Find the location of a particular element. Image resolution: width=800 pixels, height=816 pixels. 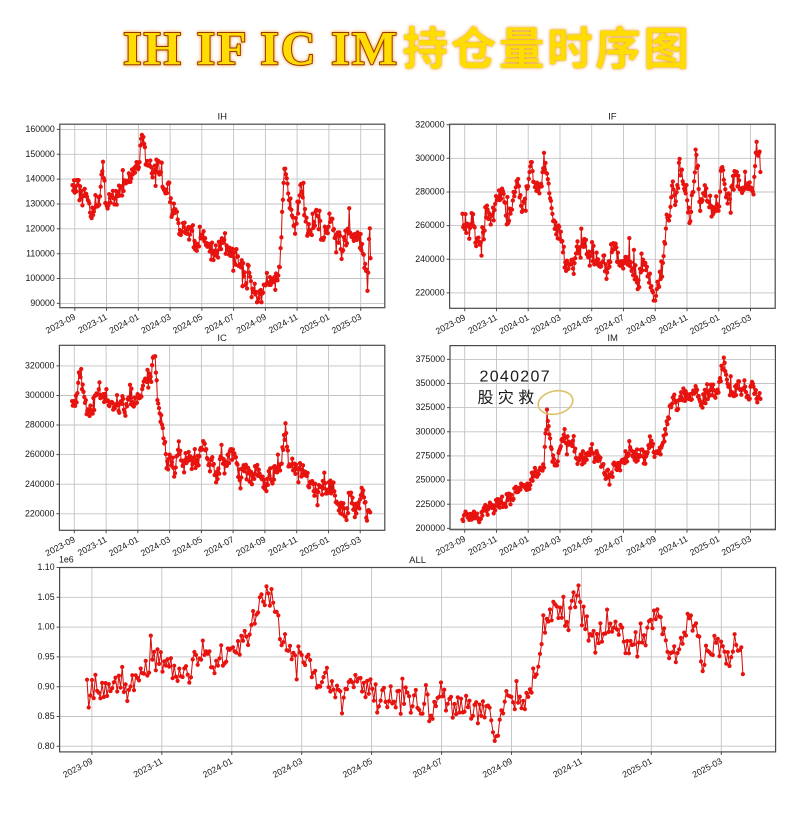

svg-text: 0.80 is located at coordinates (45, 746).